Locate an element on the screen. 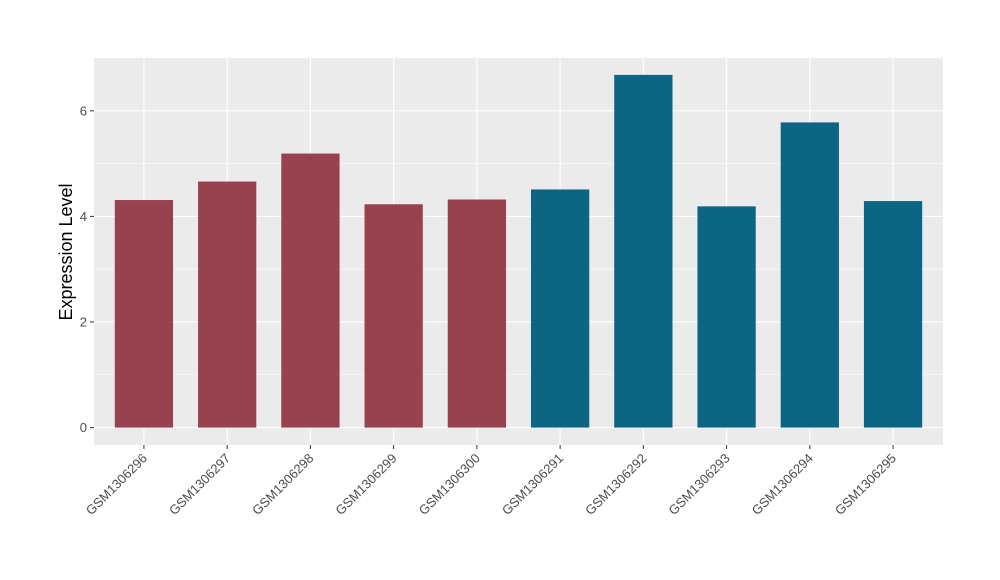 The height and width of the screenshot is (580, 1000). y-axis: 0 2 4 6 is located at coordinates (87, 269).